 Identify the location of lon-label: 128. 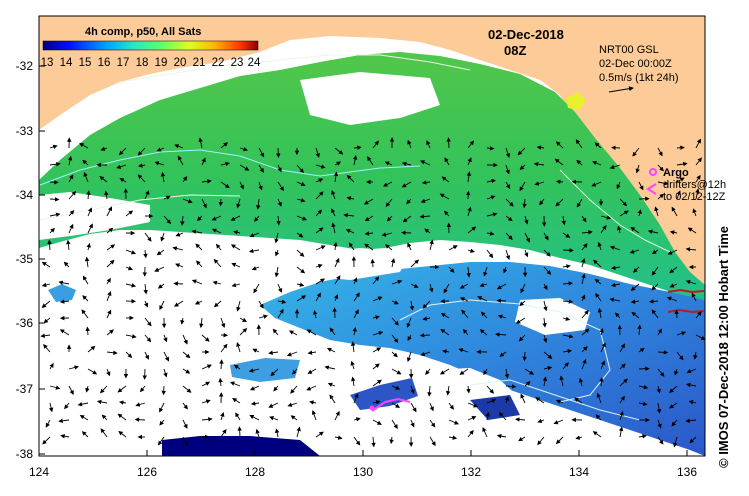
(255, 472).